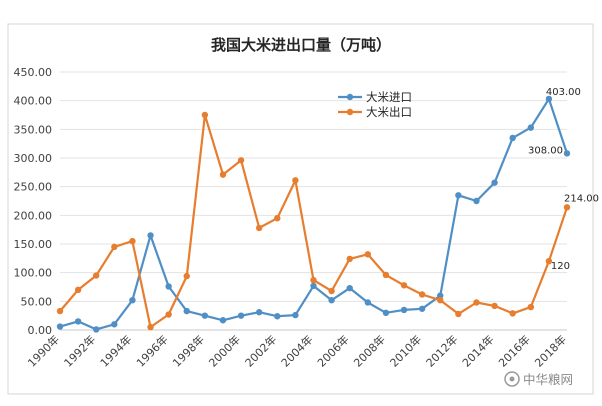 Image resolution: width=602 pixels, height=406 pixels. I want to click on y-tick-label: 150.00, so click(33, 244).